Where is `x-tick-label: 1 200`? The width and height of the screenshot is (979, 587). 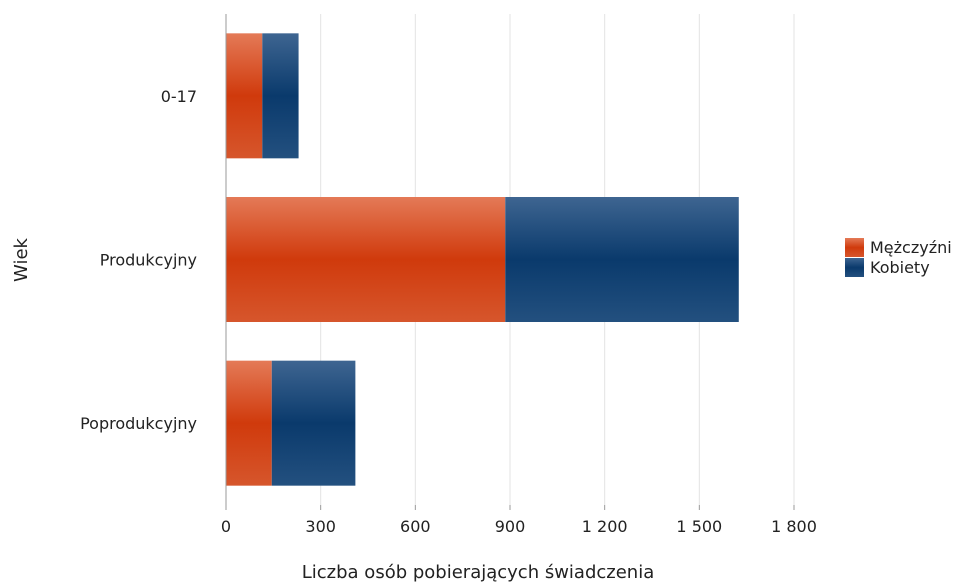
x-tick-label: 1 200 is located at coordinates (605, 526).